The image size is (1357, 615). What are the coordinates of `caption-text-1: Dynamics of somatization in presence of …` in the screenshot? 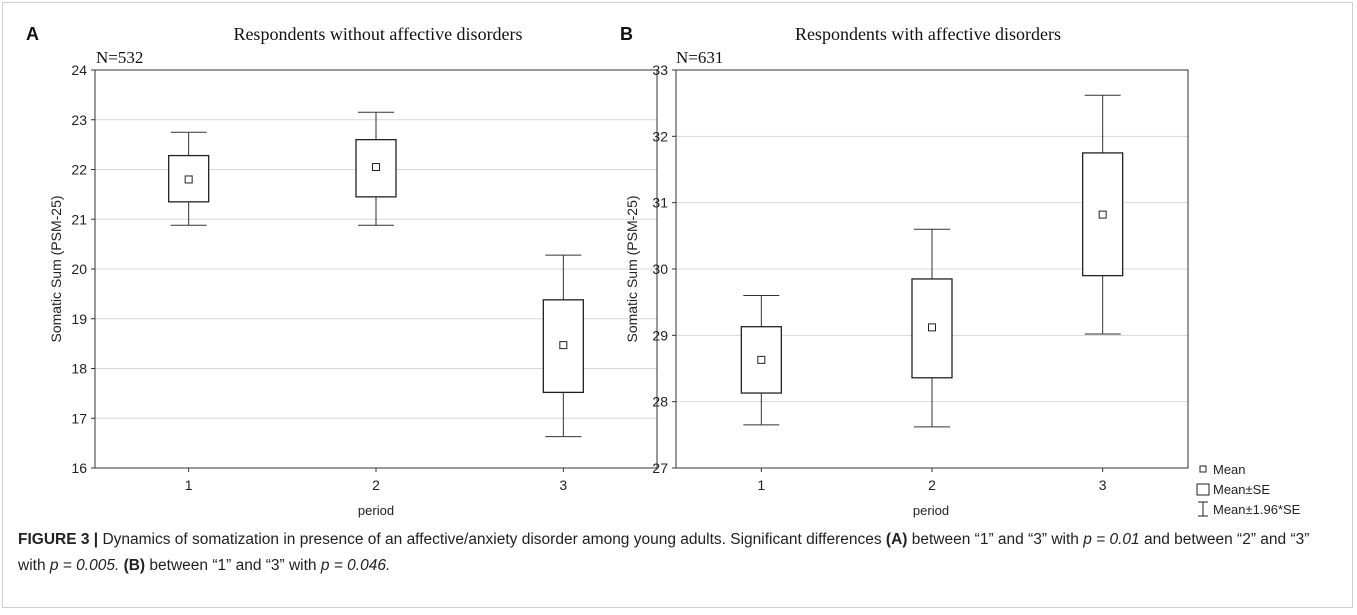 It's located at (492, 539).